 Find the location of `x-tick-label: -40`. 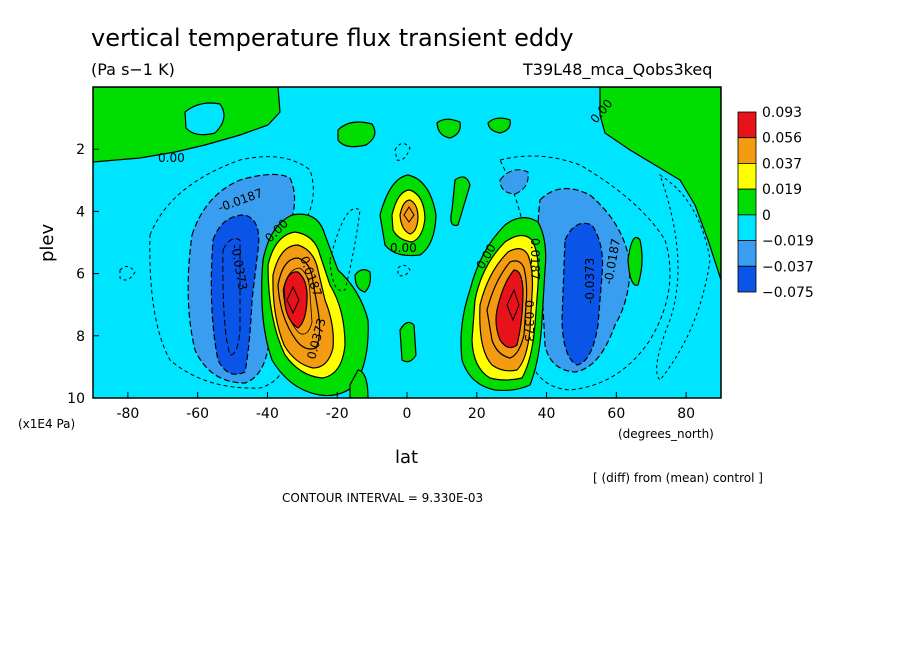

x-tick-label: -40 is located at coordinates (267, 414).